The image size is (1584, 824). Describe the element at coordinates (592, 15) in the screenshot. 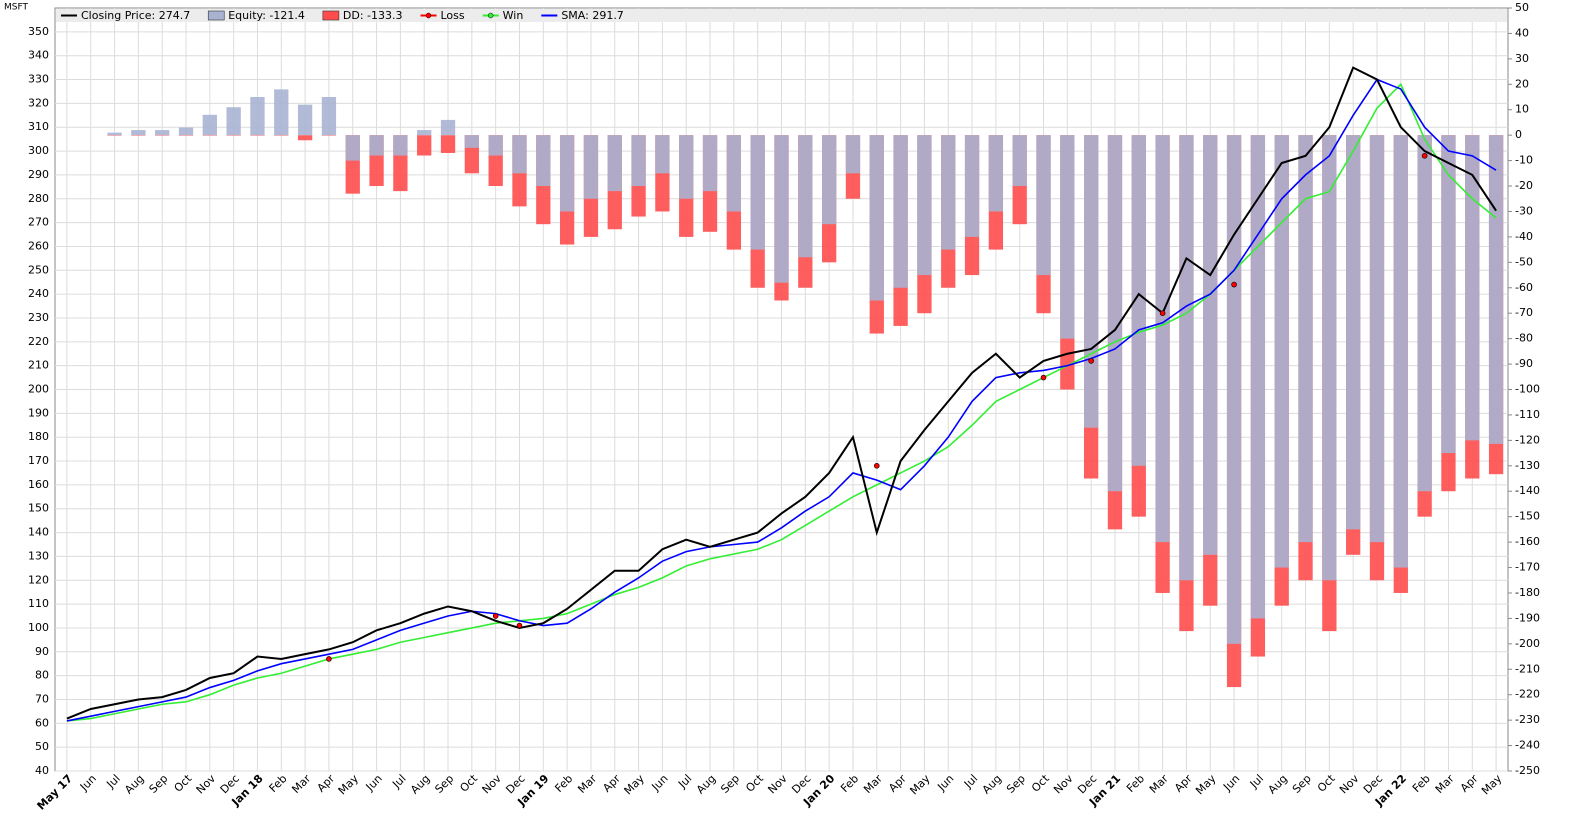

I see `legend-label: SMA: 291.7` at that location.